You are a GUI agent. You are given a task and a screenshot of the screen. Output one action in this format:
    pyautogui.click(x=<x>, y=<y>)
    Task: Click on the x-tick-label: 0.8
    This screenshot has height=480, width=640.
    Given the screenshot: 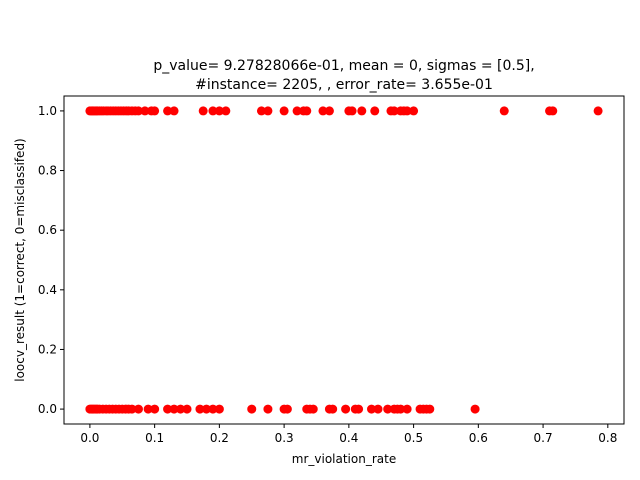 What is the action you would take?
    pyautogui.click(x=607, y=438)
    